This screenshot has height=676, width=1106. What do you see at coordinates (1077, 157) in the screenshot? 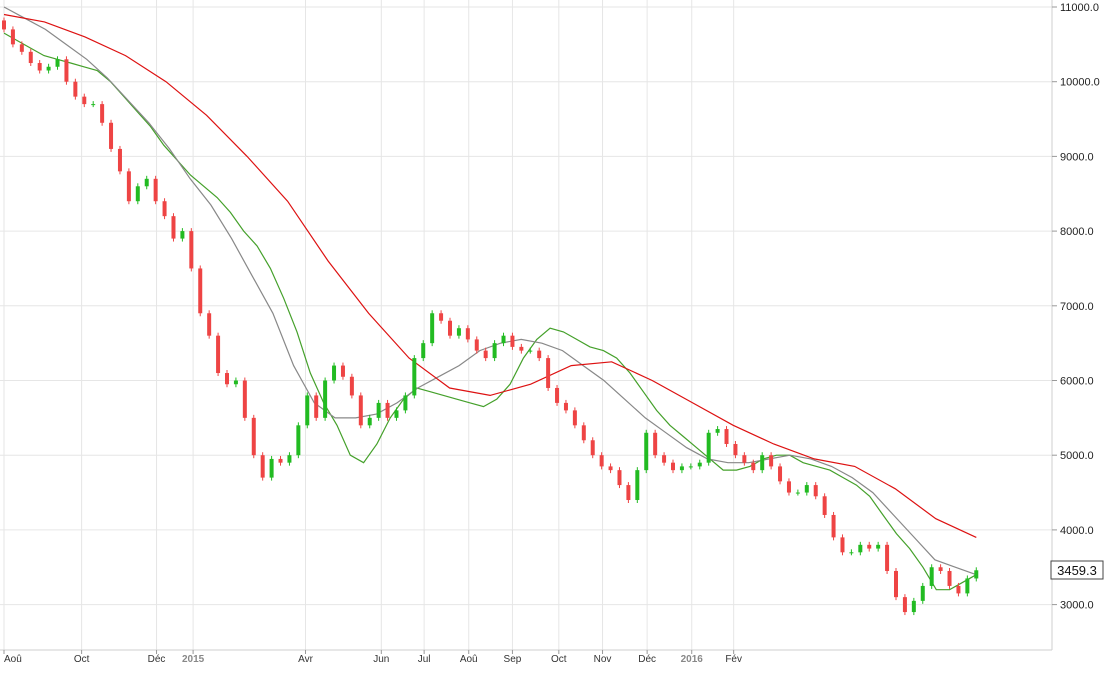
I see `y-tick-label: 9000.0` at bounding box center [1077, 157].